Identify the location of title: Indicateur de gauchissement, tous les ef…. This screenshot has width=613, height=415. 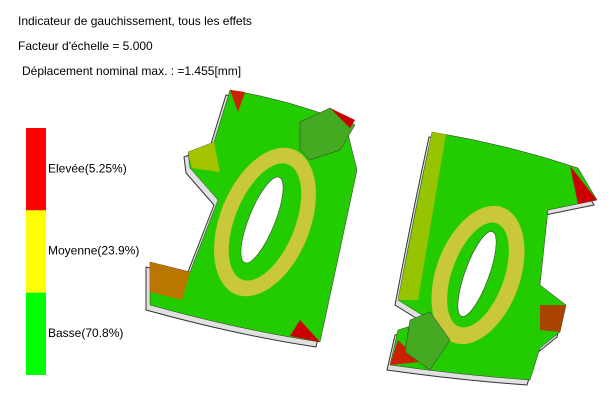
(135, 21).